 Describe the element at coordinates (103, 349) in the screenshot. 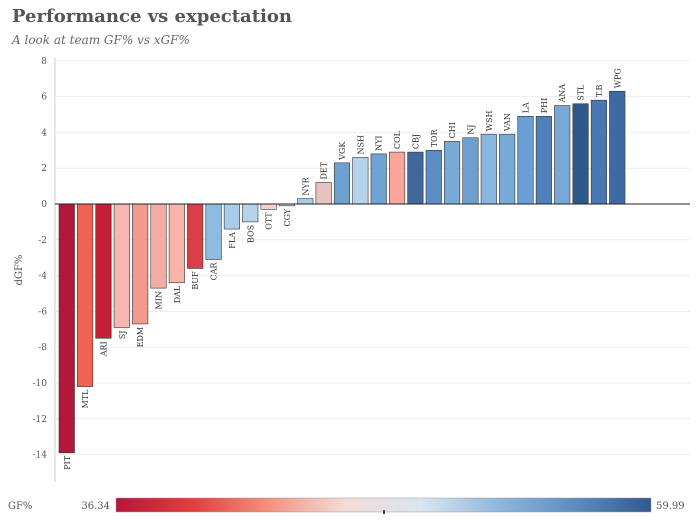

I see `bar-label: ARI` at that location.